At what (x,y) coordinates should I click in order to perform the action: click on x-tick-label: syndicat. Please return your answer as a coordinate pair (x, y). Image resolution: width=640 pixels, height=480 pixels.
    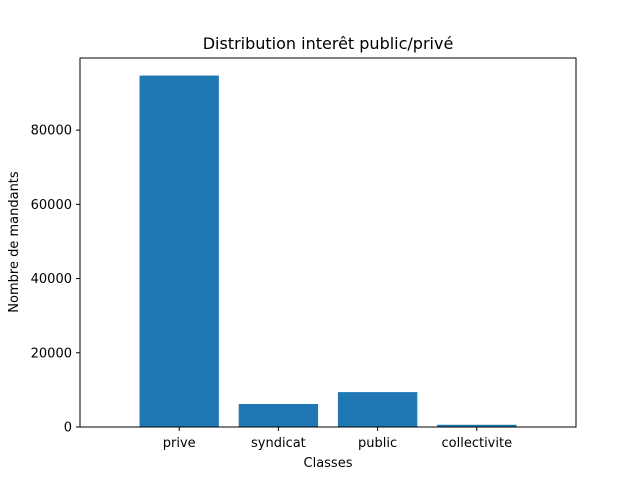
    Looking at the image, I should click on (278, 443).